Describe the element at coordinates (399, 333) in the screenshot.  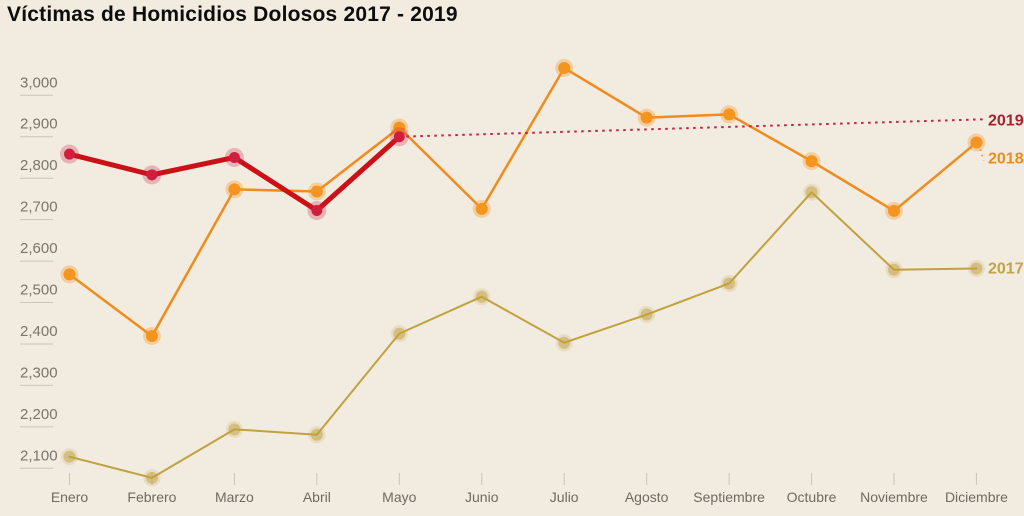
I see `data-point-2017-mayo` at that location.